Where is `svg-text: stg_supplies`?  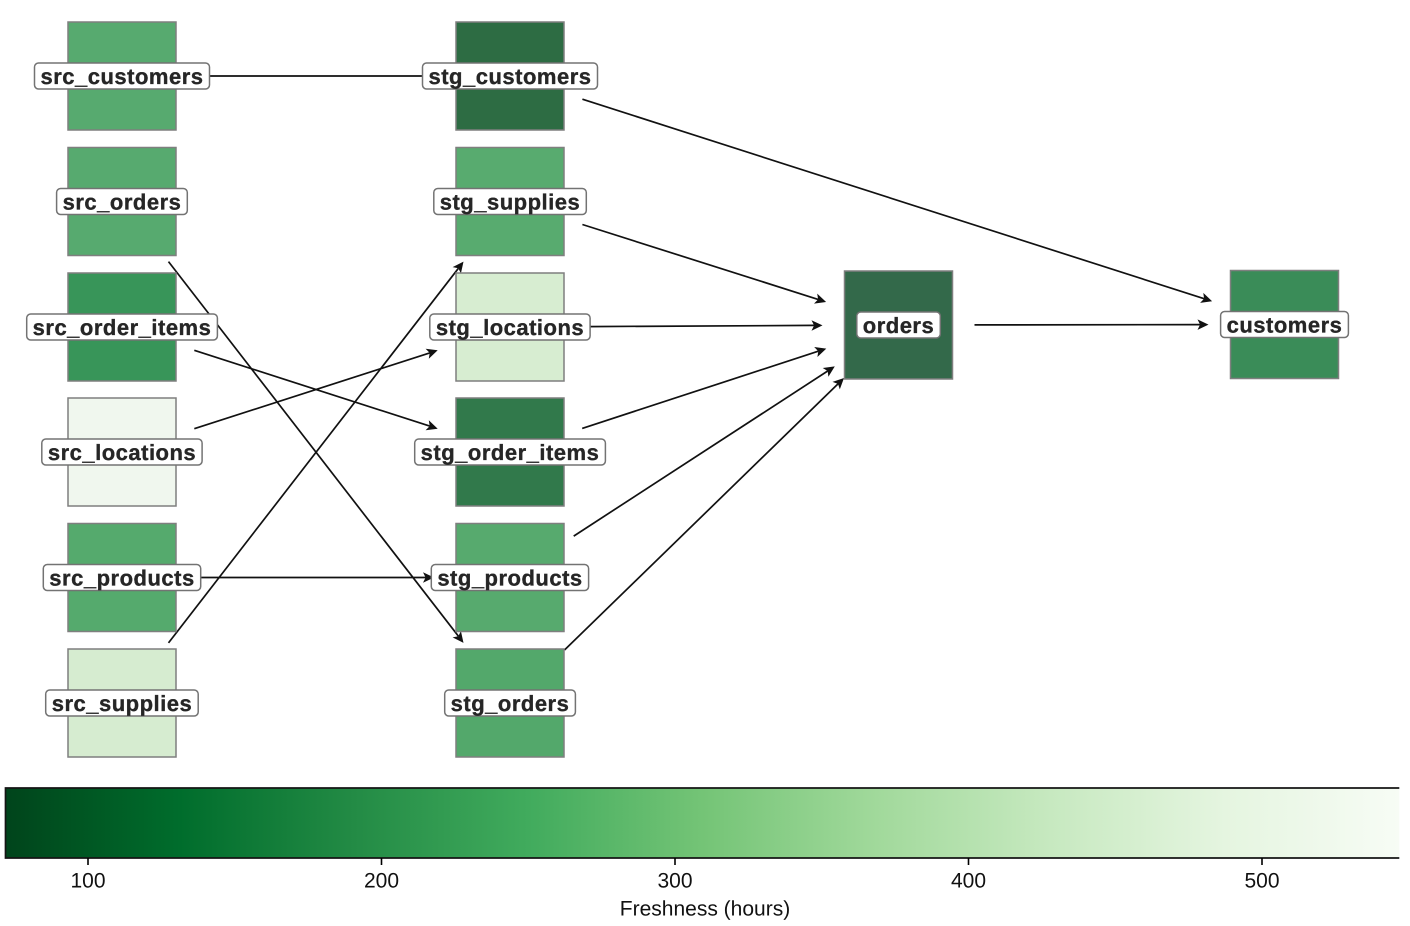
svg-text: stg_supplies is located at coordinates (510, 201).